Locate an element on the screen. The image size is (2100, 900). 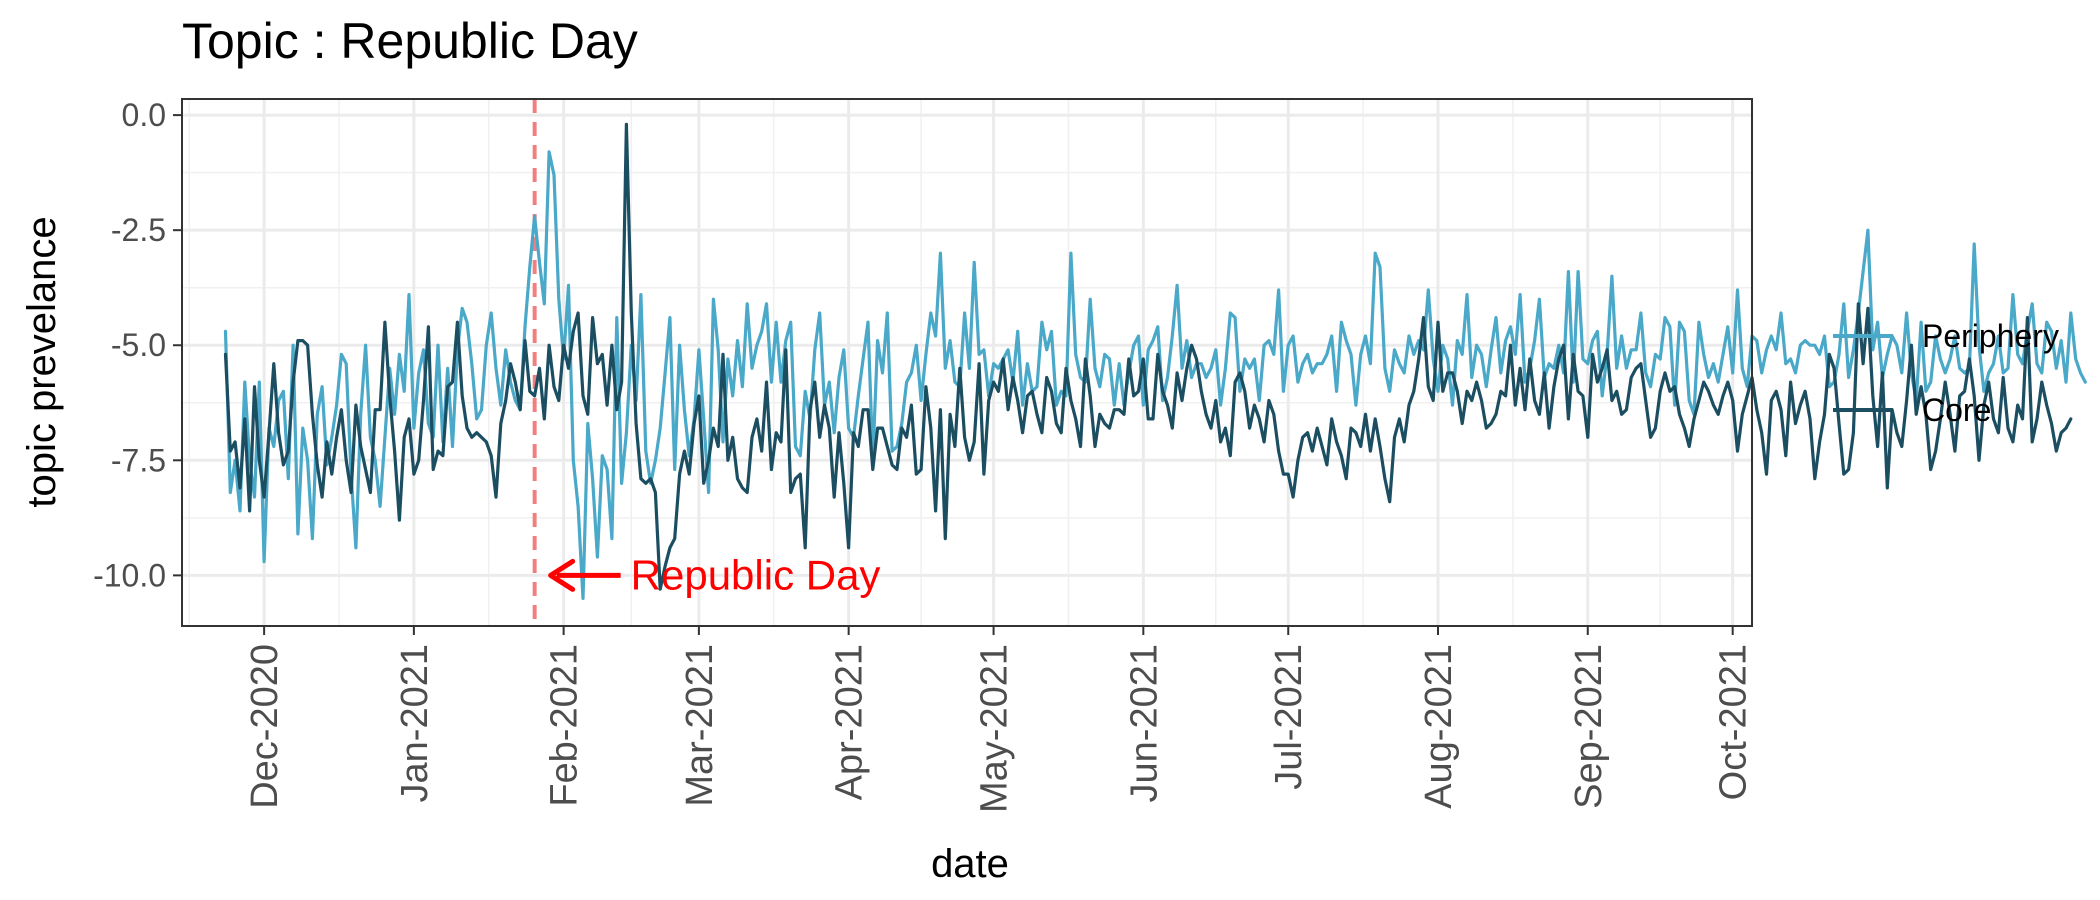
legend-label-core: Core is located at coordinates (1956, 410).